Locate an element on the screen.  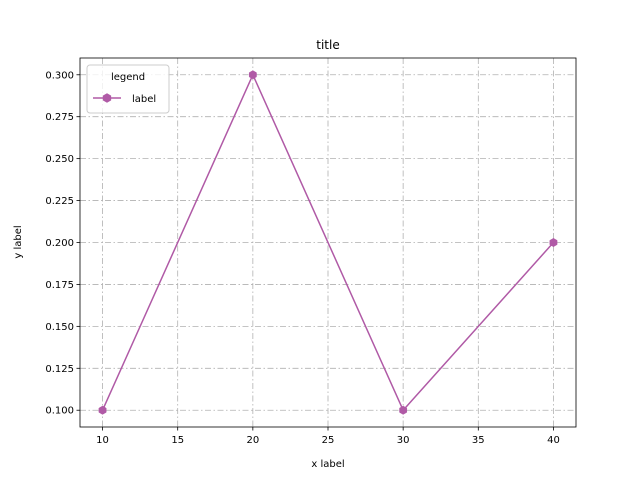
y-tick-label: 0.275 is located at coordinates (59, 117).